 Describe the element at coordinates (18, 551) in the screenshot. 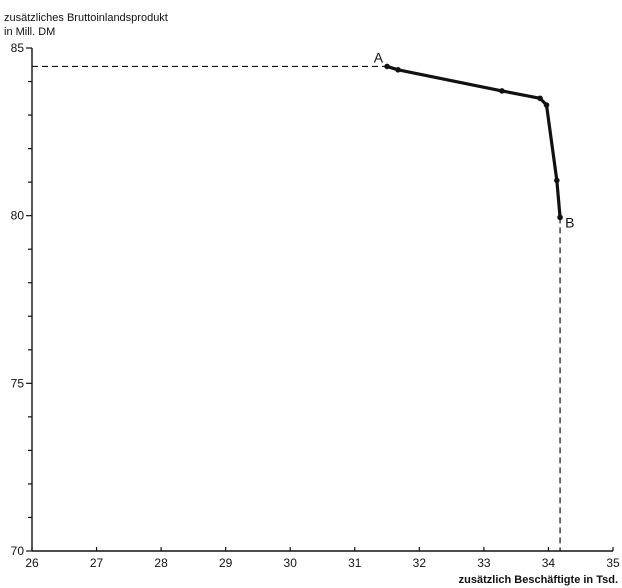

I see `y-tick-label: 70` at that location.